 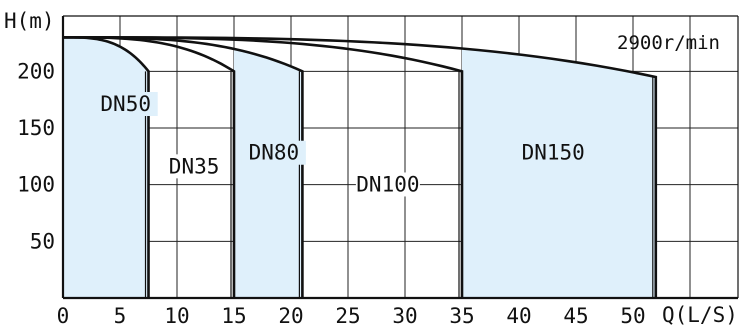 I want to click on y-tick-label: 150, so click(x=36, y=128).